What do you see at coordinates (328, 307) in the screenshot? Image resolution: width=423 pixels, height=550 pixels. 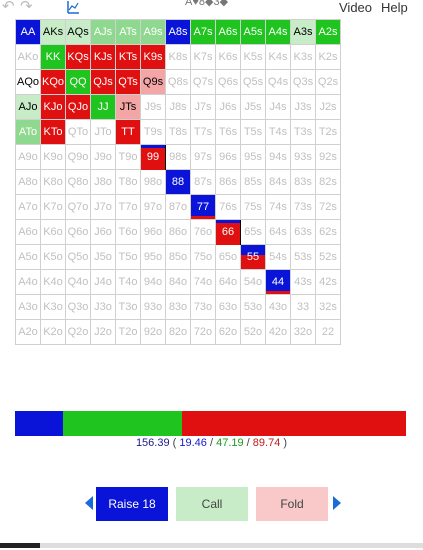 I see `hand-cell: 32s` at bounding box center [328, 307].